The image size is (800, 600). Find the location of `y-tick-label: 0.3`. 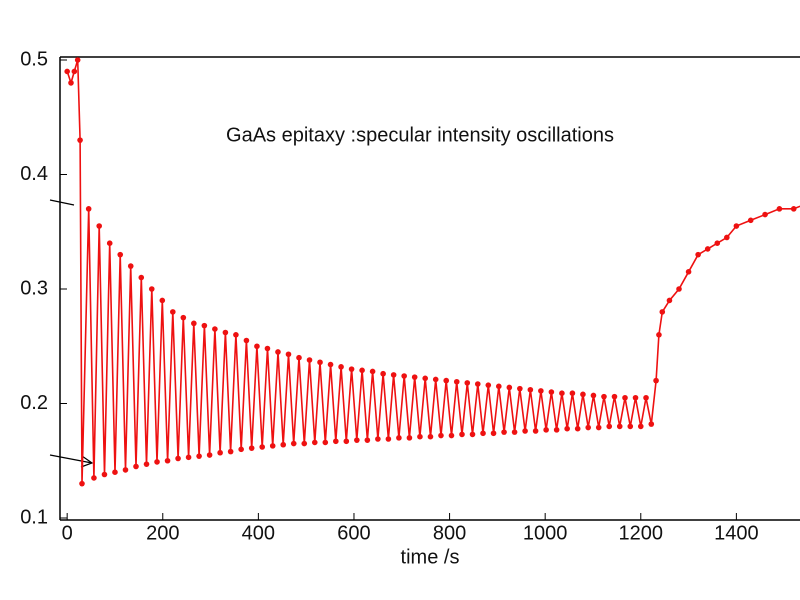

y-tick-label: 0.3 is located at coordinates (34, 288).